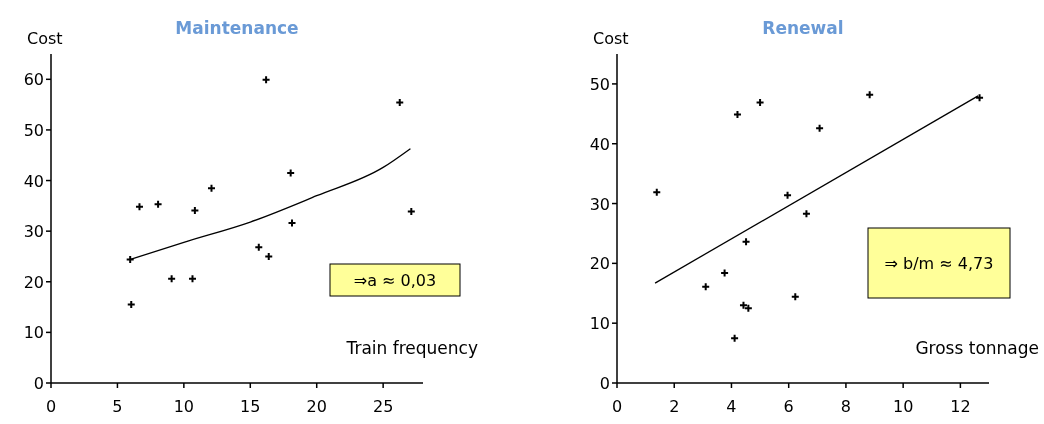 Image resolution: width=1044 pixels, height=424 pixels. Describe the element at coordinates (117, 406) in the screenshot. I see `x-tick-label: 5` at that location.